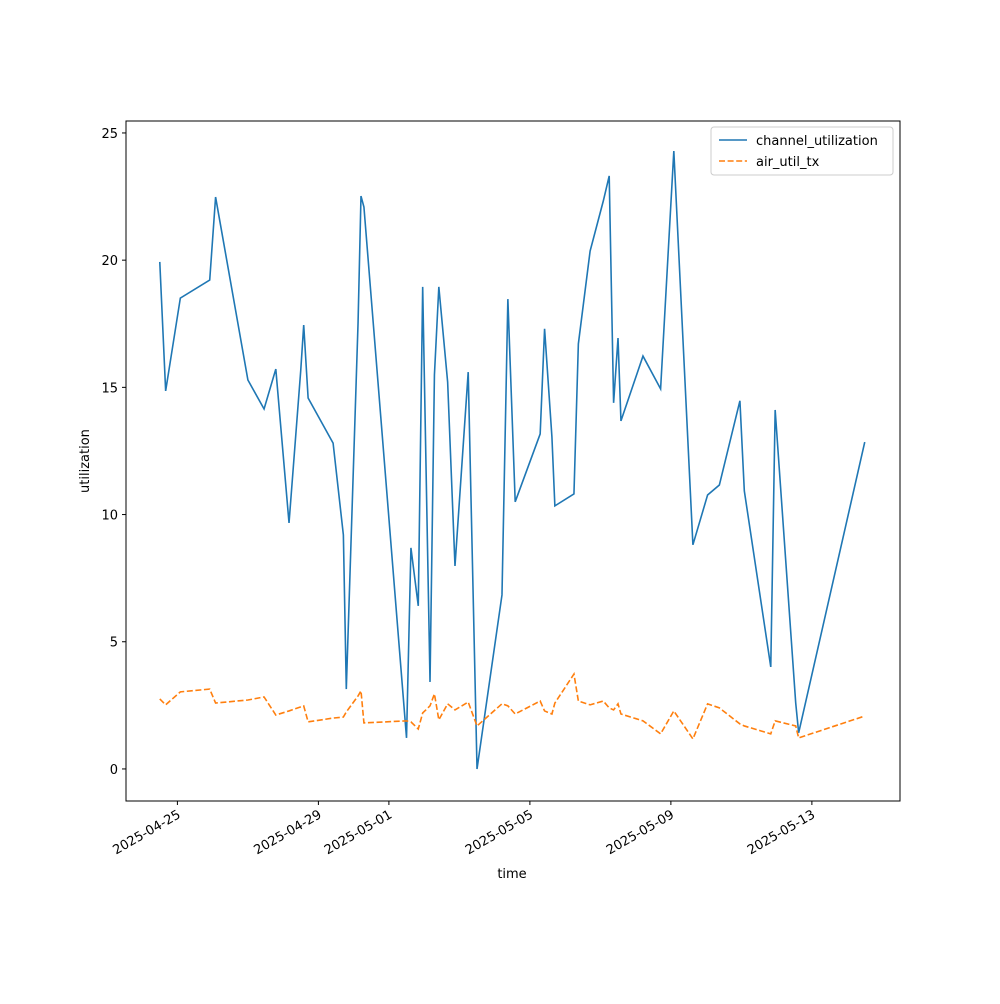 The width and height of the screenshot is (1000, 1004). What do you see at coordinates (511, 874) in the screenshot?
I see `x-axis-label: time` at bounding box center [511, 874].